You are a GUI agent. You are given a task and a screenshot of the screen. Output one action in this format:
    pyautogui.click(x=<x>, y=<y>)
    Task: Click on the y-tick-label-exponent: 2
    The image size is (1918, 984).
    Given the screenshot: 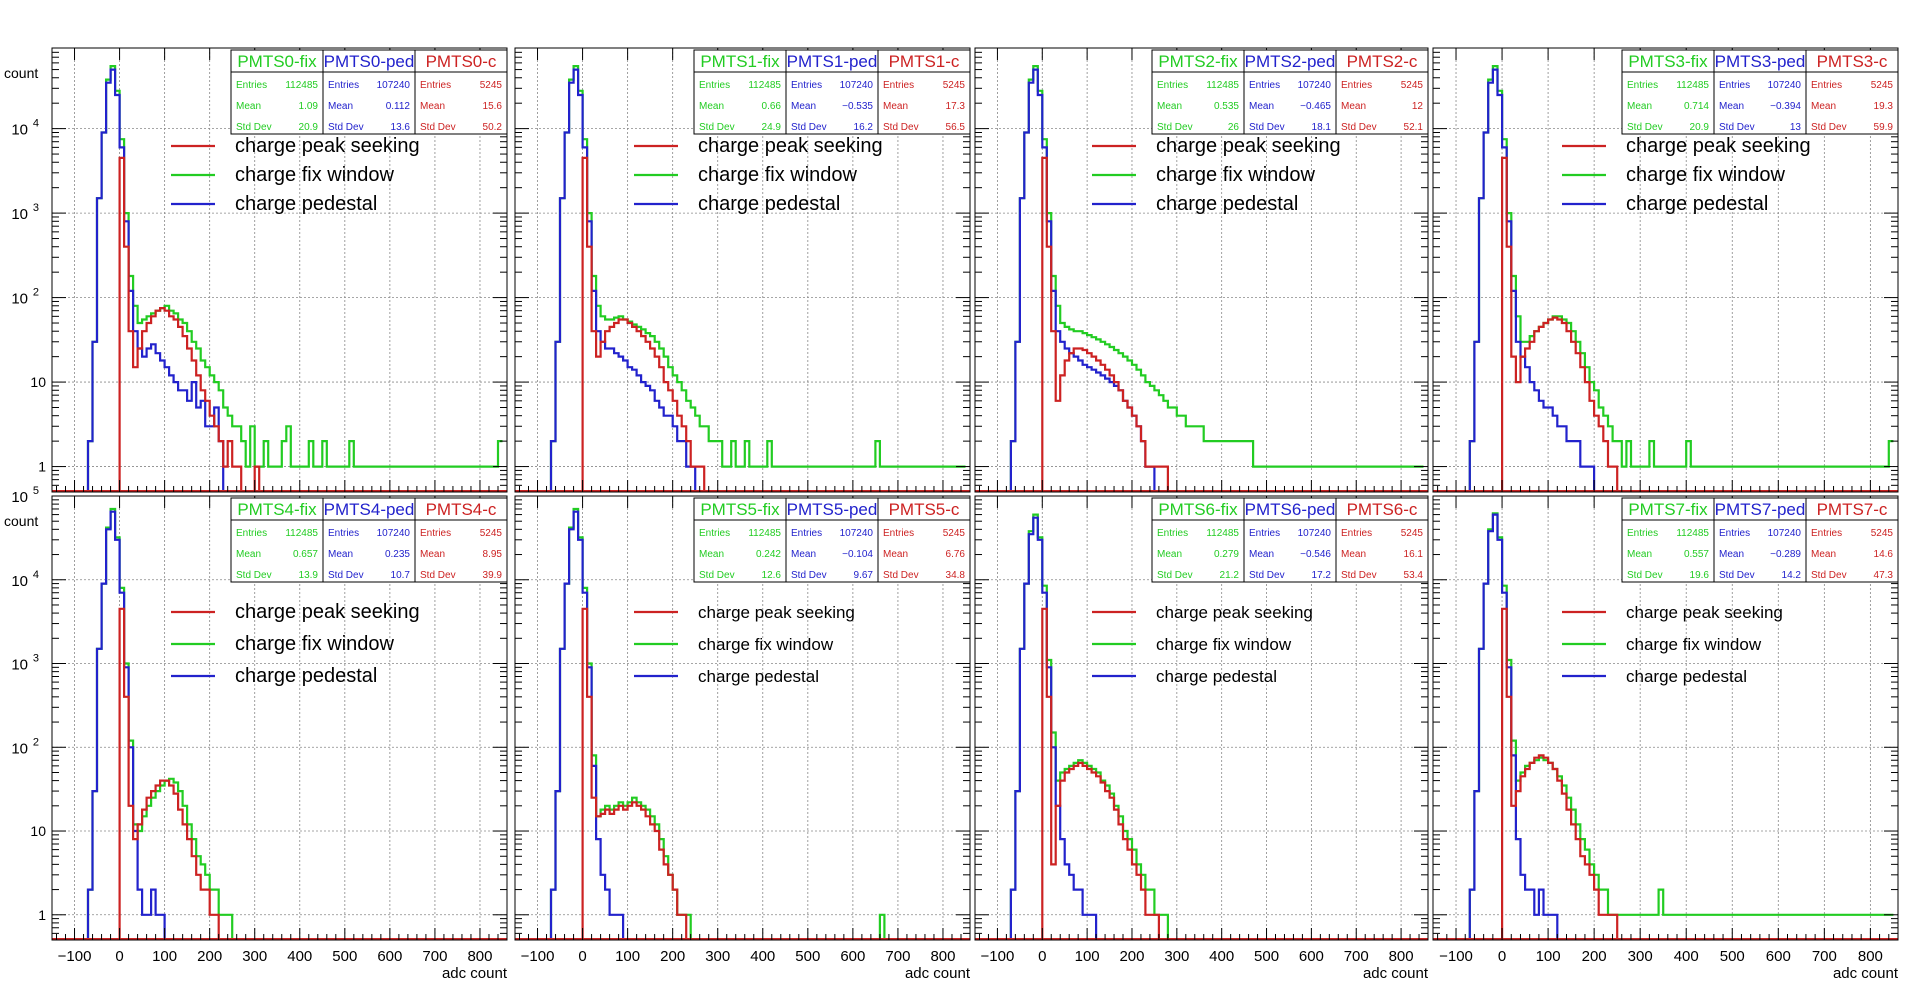 What is the action you would take?
    pyautogui.click(x=36, y=742)
    